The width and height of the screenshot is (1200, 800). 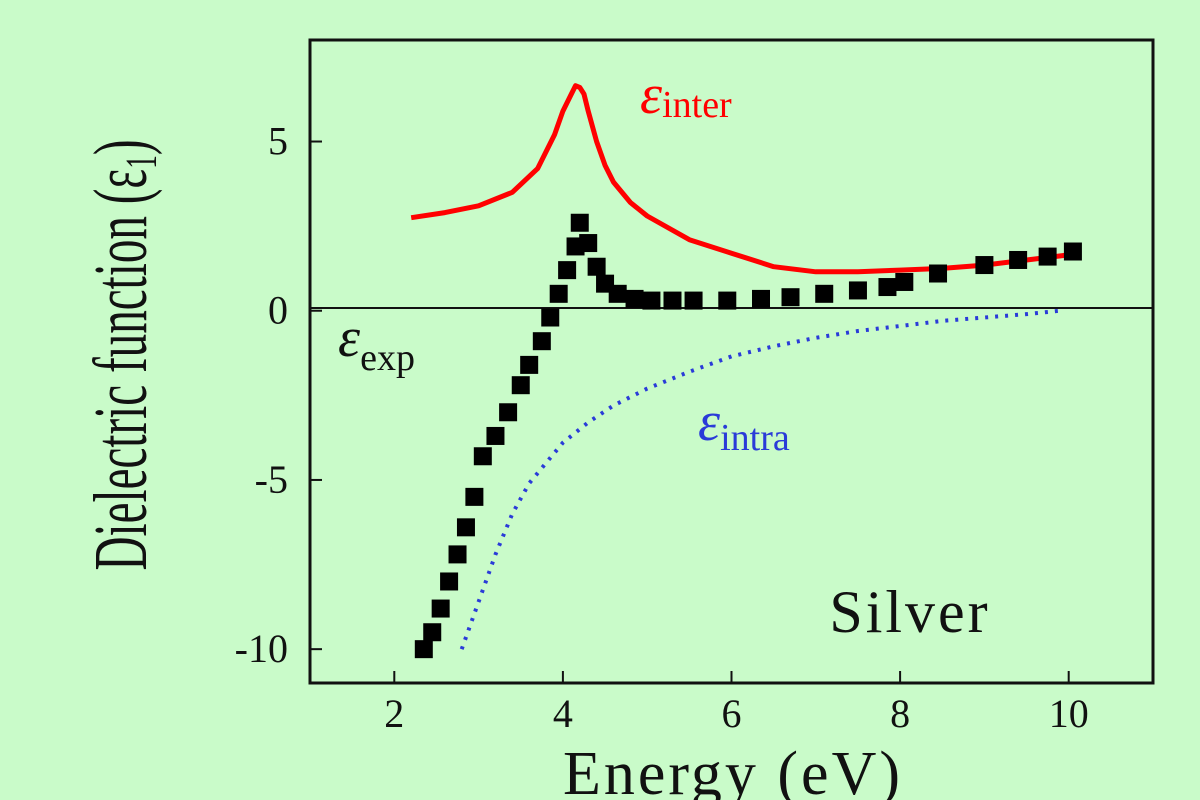 What do you see at coordinates (697, 105) in the screenshot?
I see `series-label-inter-subscript: inter` at bounding box center [697, 105].